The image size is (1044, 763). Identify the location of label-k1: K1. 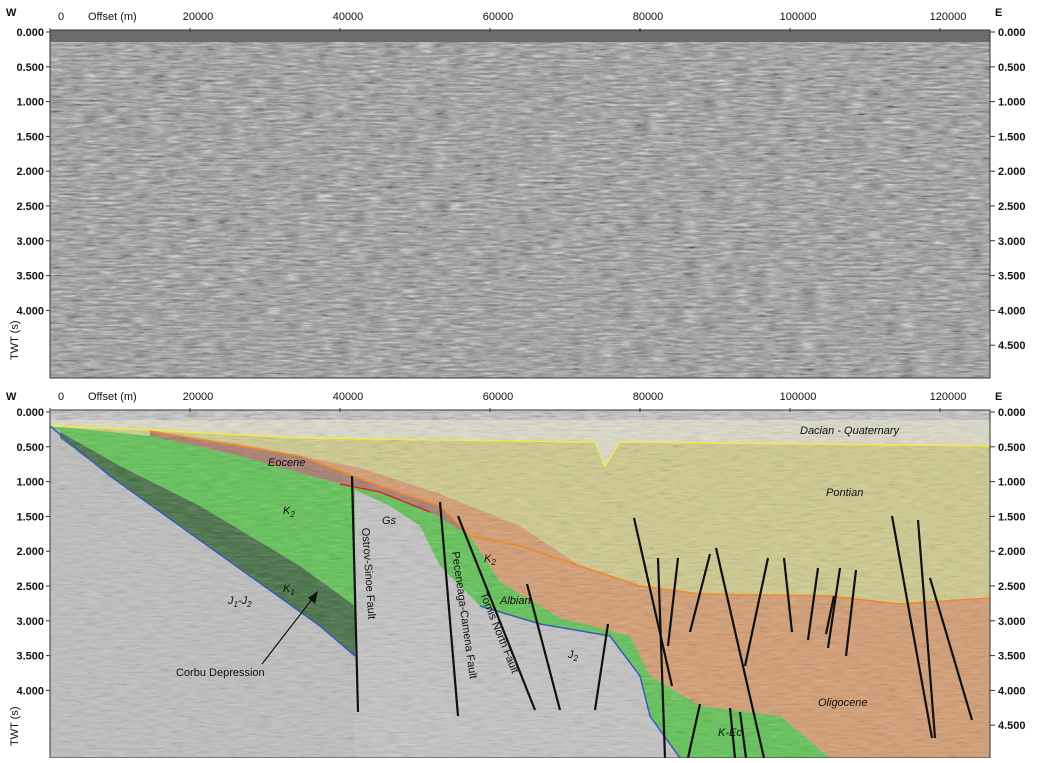
(289, 590).